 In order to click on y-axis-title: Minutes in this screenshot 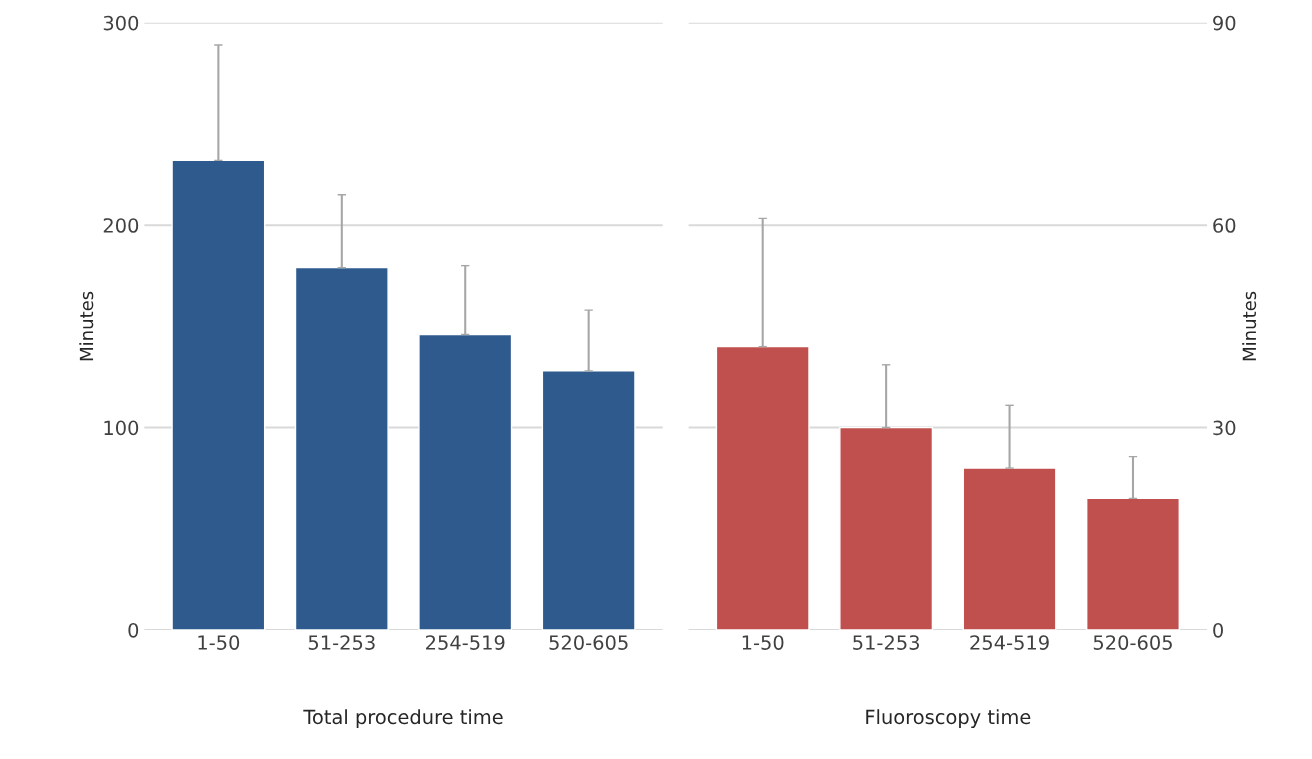, I will do `click(86, 326)`.